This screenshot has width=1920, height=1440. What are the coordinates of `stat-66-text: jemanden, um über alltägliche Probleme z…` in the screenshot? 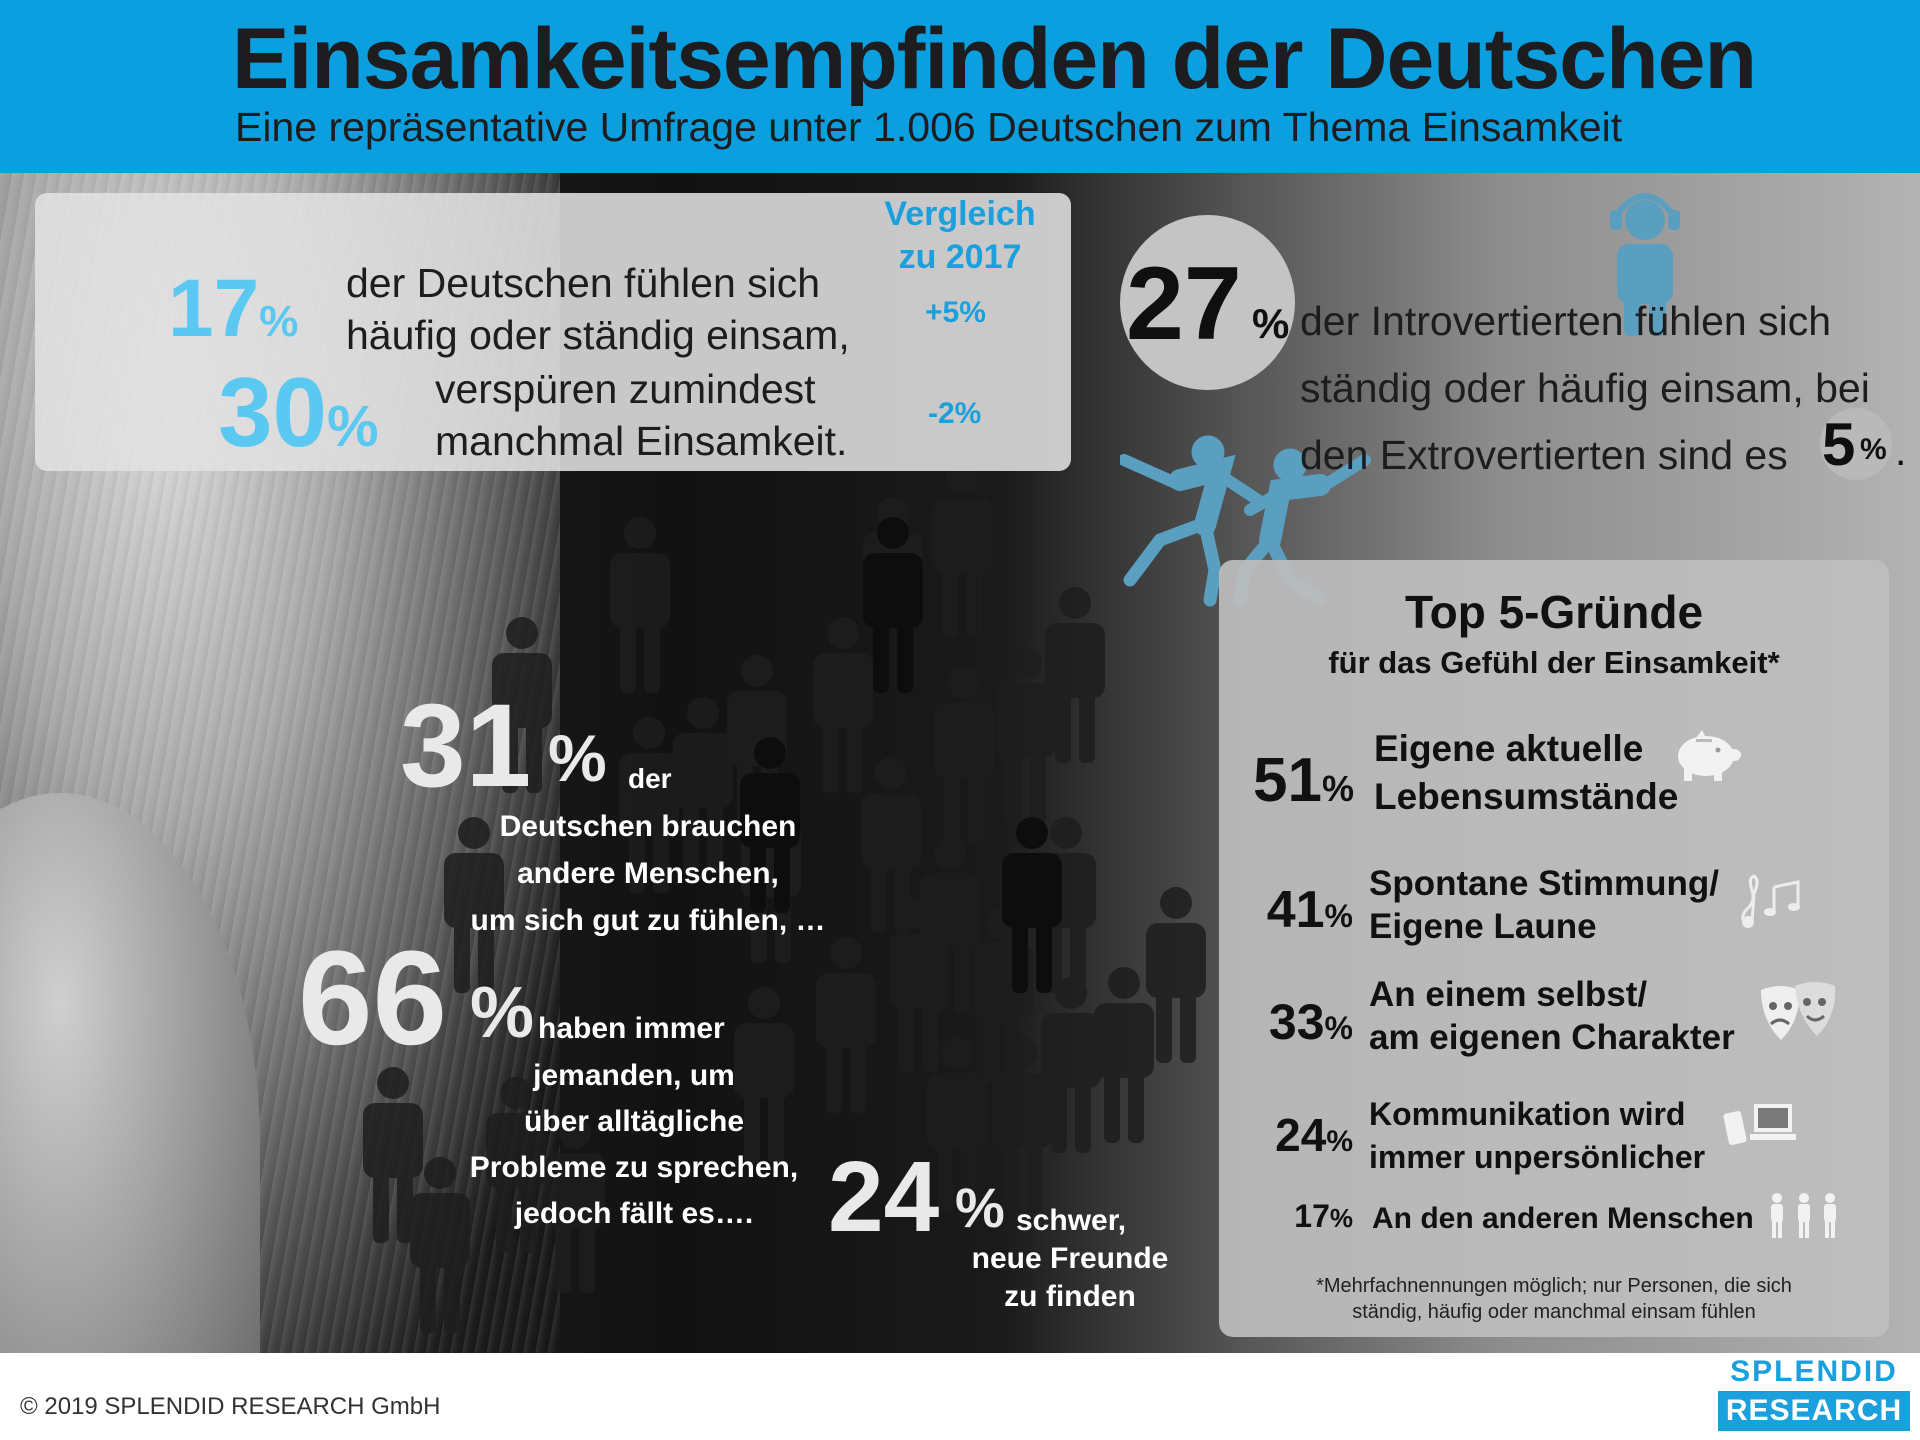 It's located at (634, 1144).